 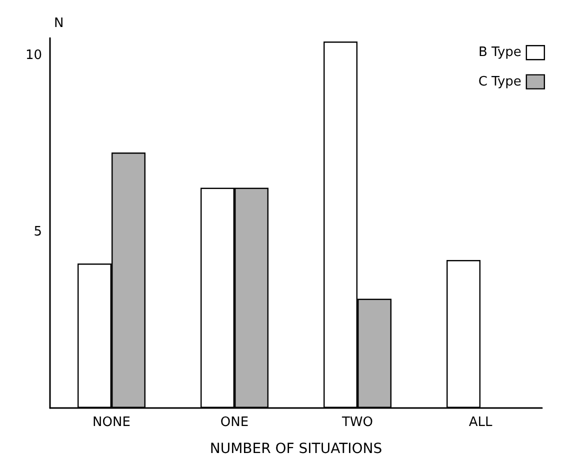 I want to click on y-tick-label: 10, so click(x=33, y=56).